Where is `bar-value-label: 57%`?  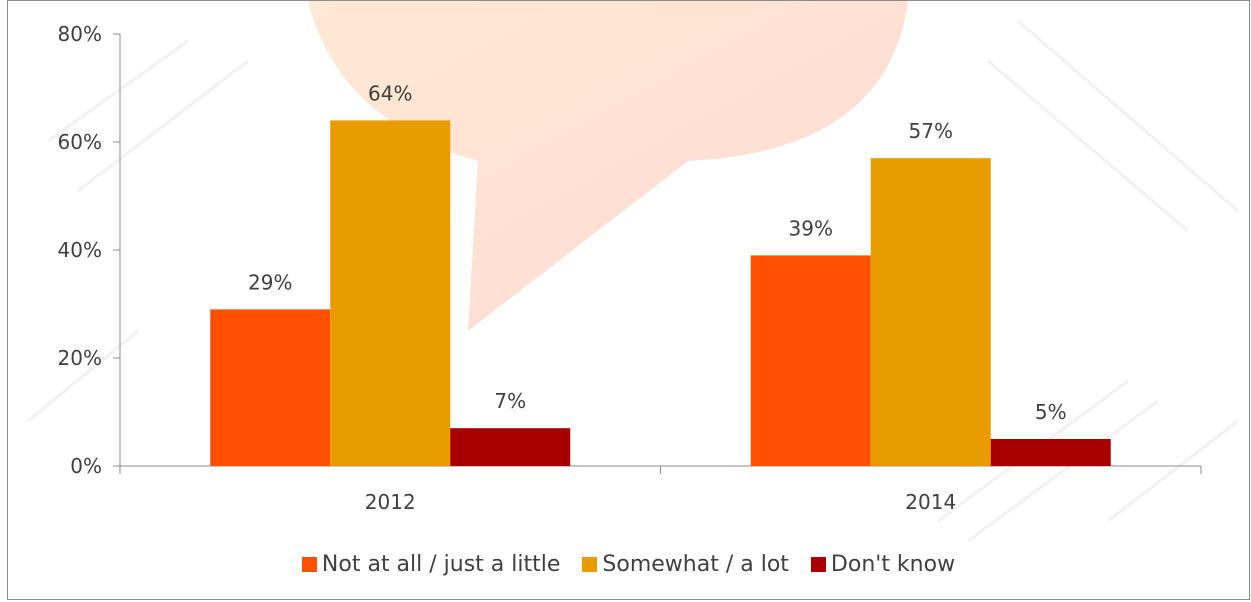
bar-value-label: 57% is located at coordinates (931, 131).